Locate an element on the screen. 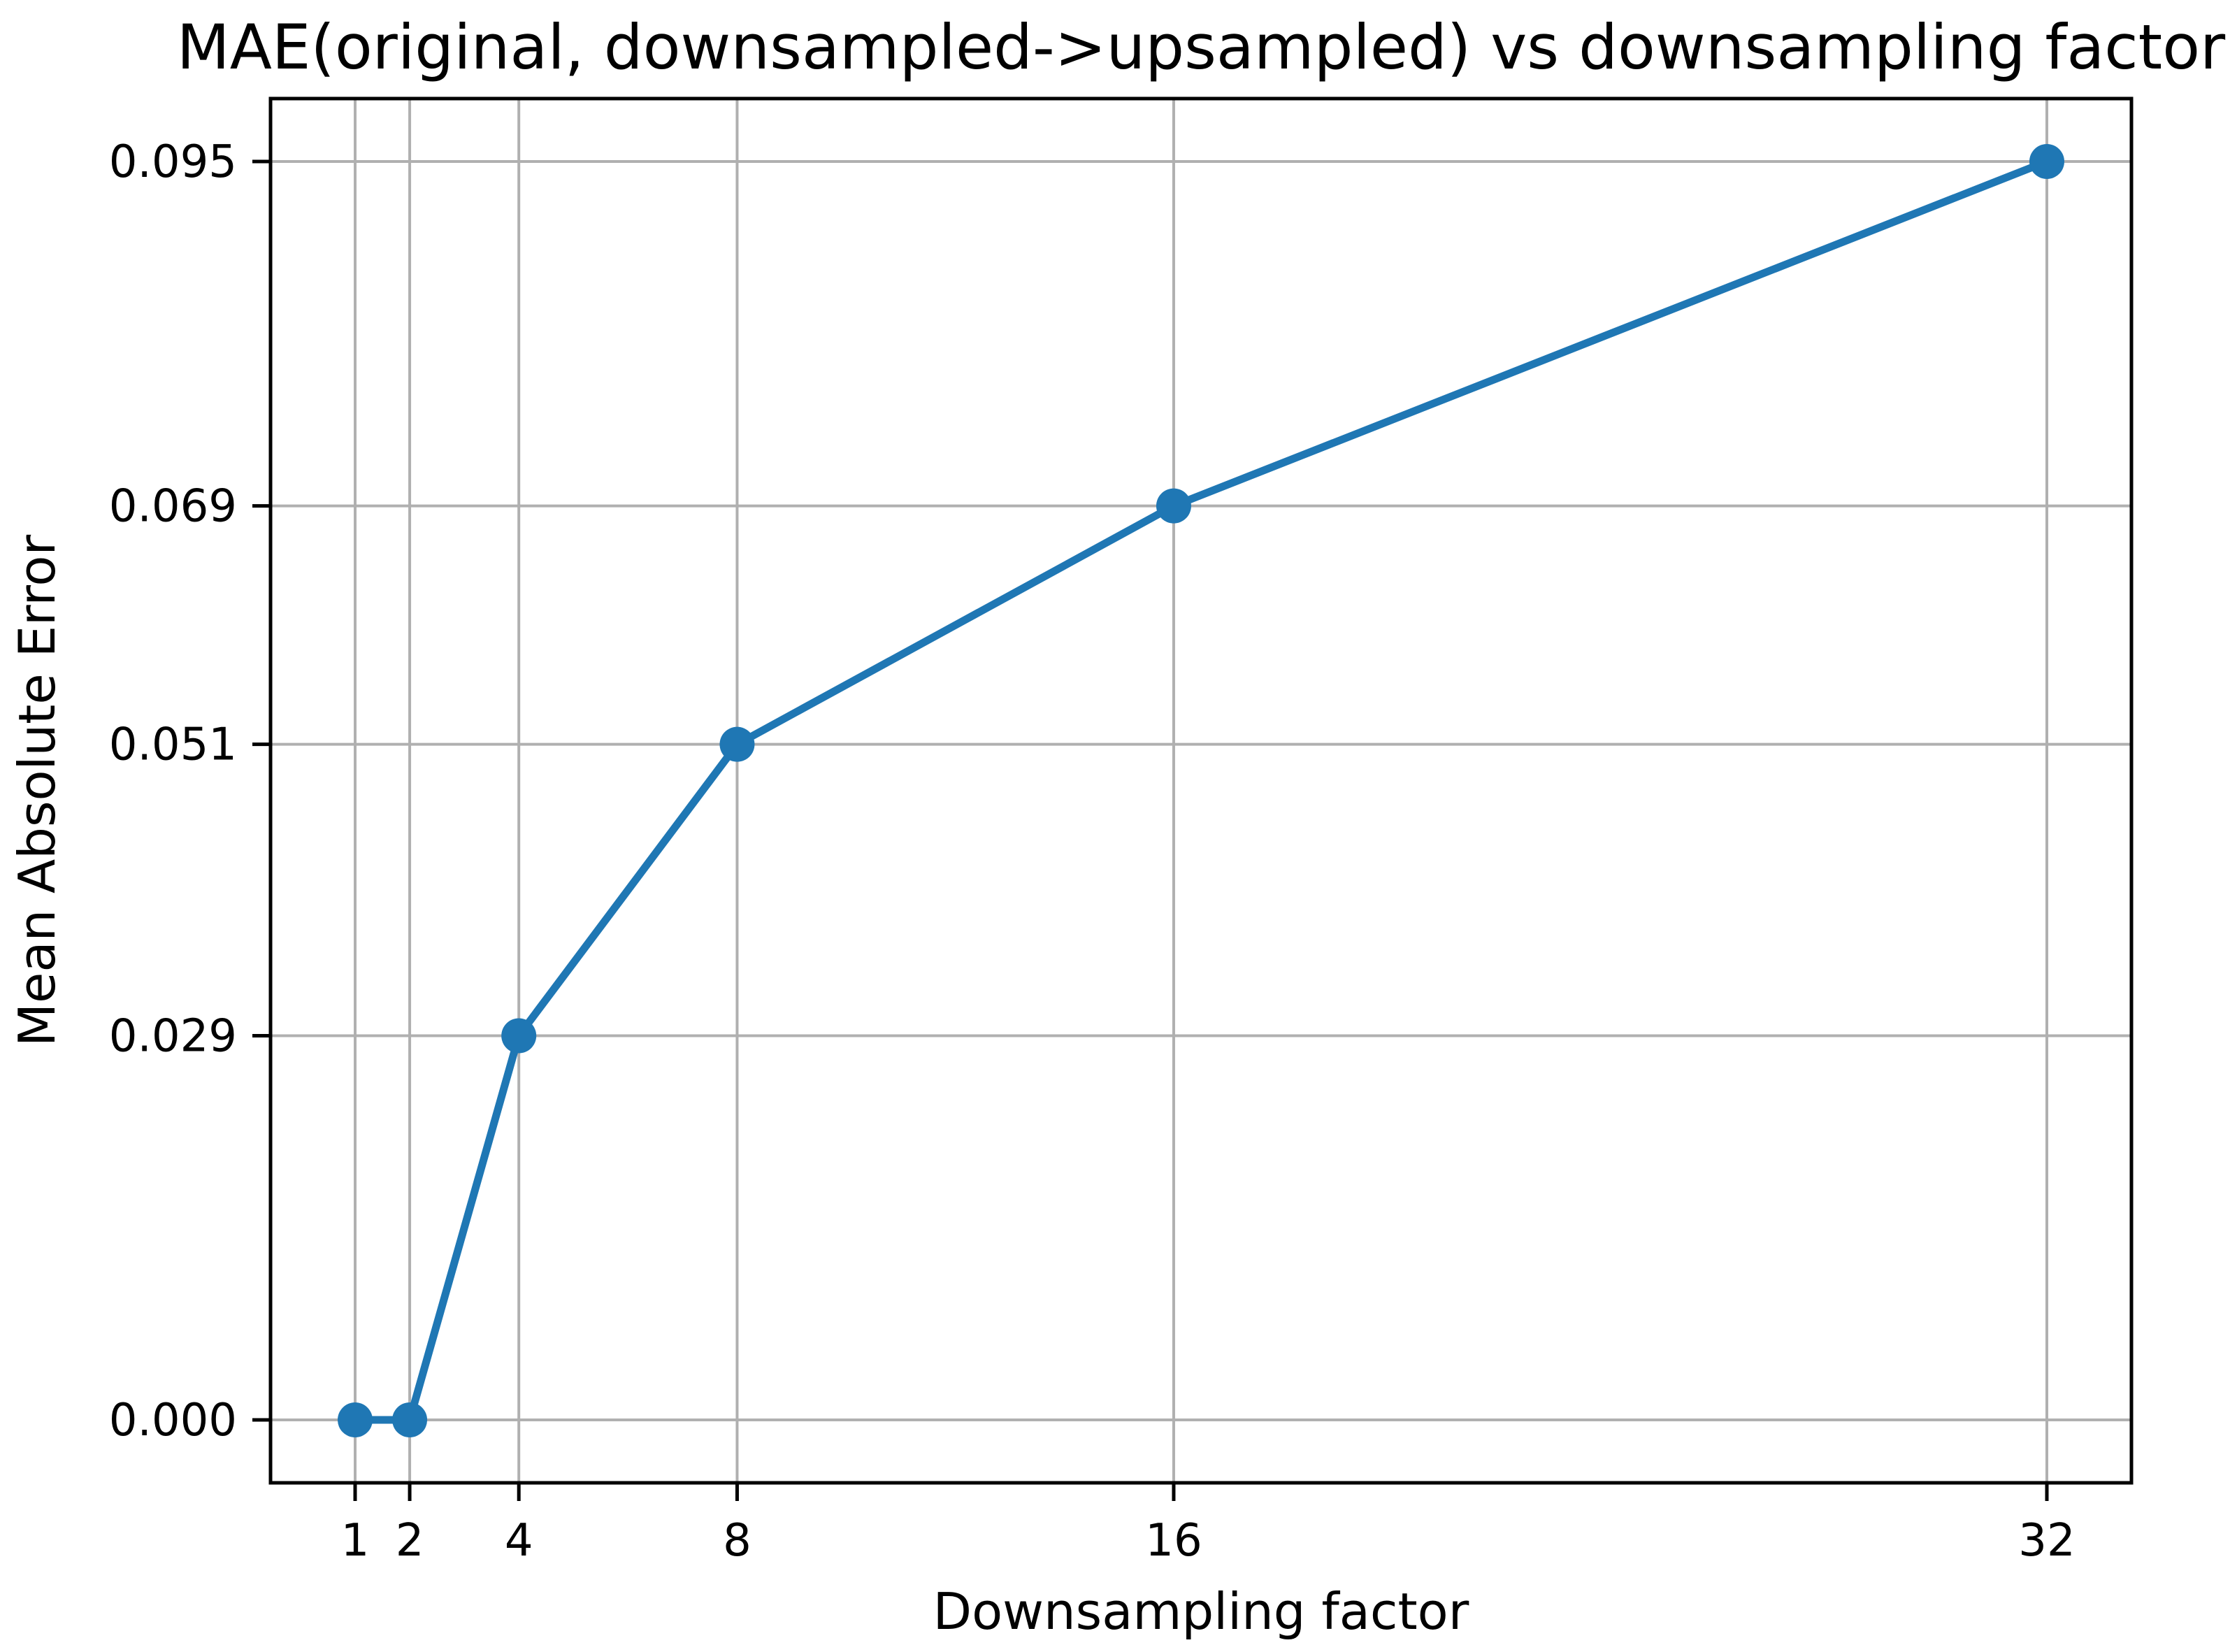  x-tick-label: 1 is located at coordinates (355, 1541).